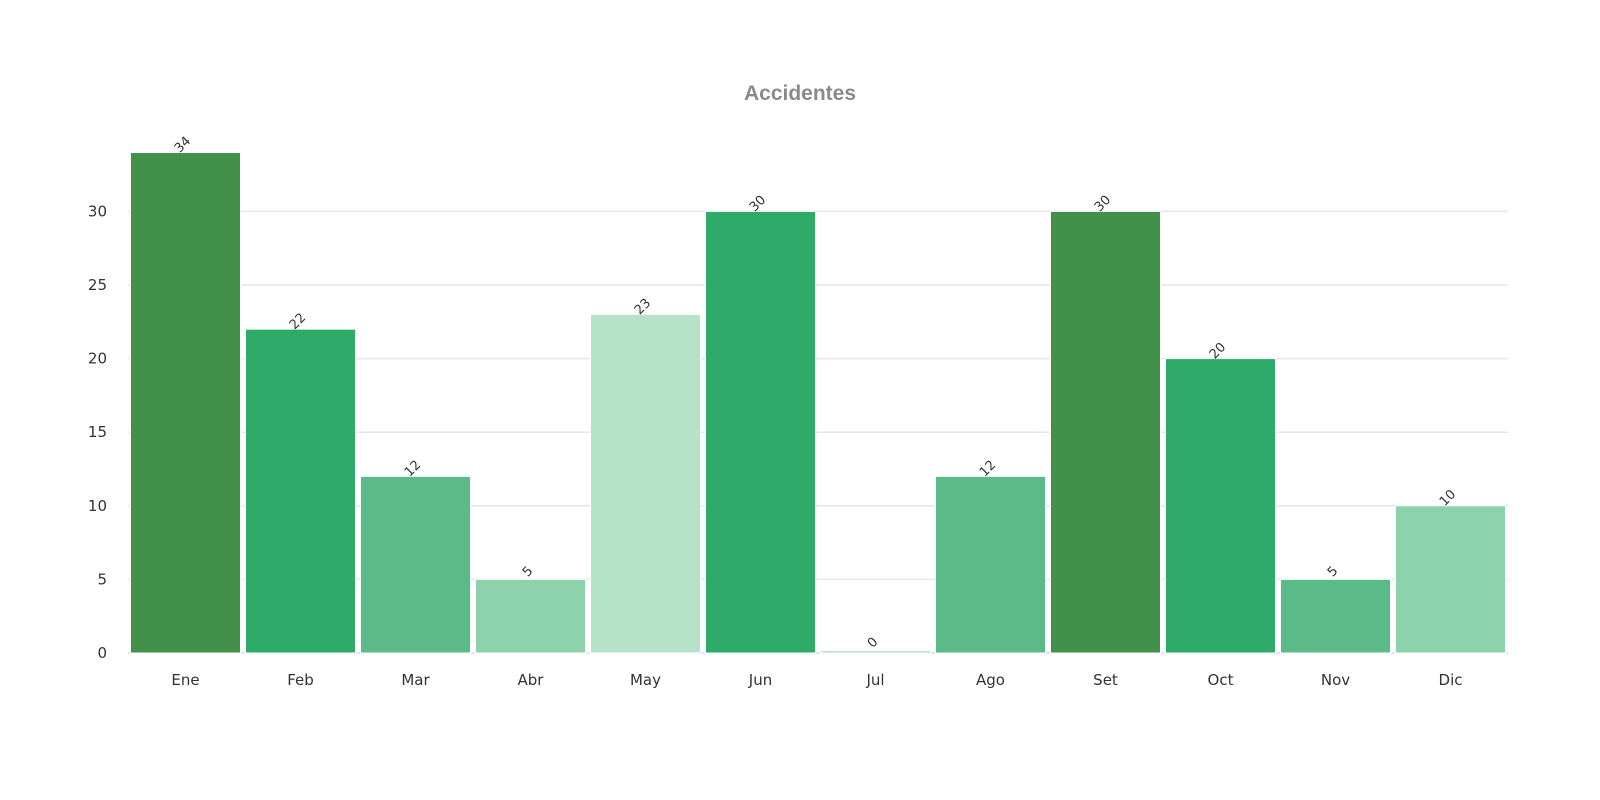  What do you see at coordinates (97, 285) in the screenshot?
I see `y-tick-label: 25` at bounding box center [97, 285].